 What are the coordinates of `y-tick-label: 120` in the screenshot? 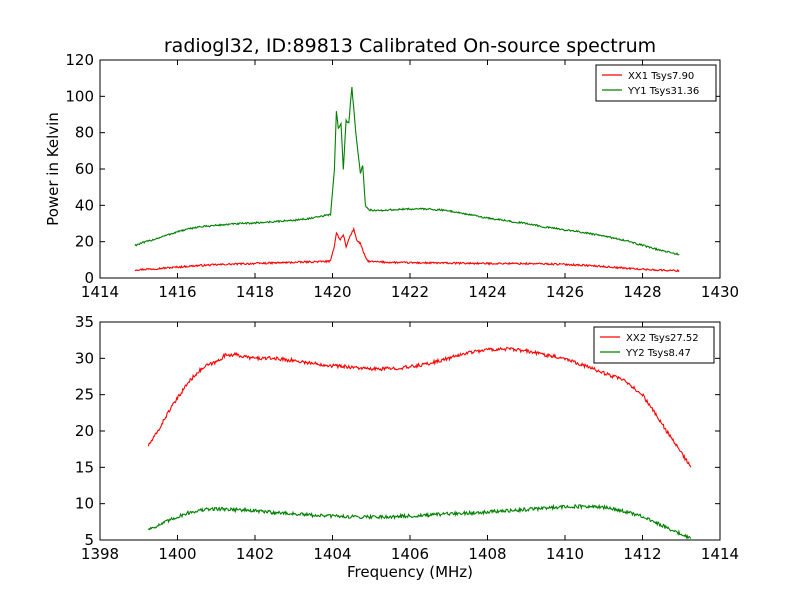 It's located at (79, 60).